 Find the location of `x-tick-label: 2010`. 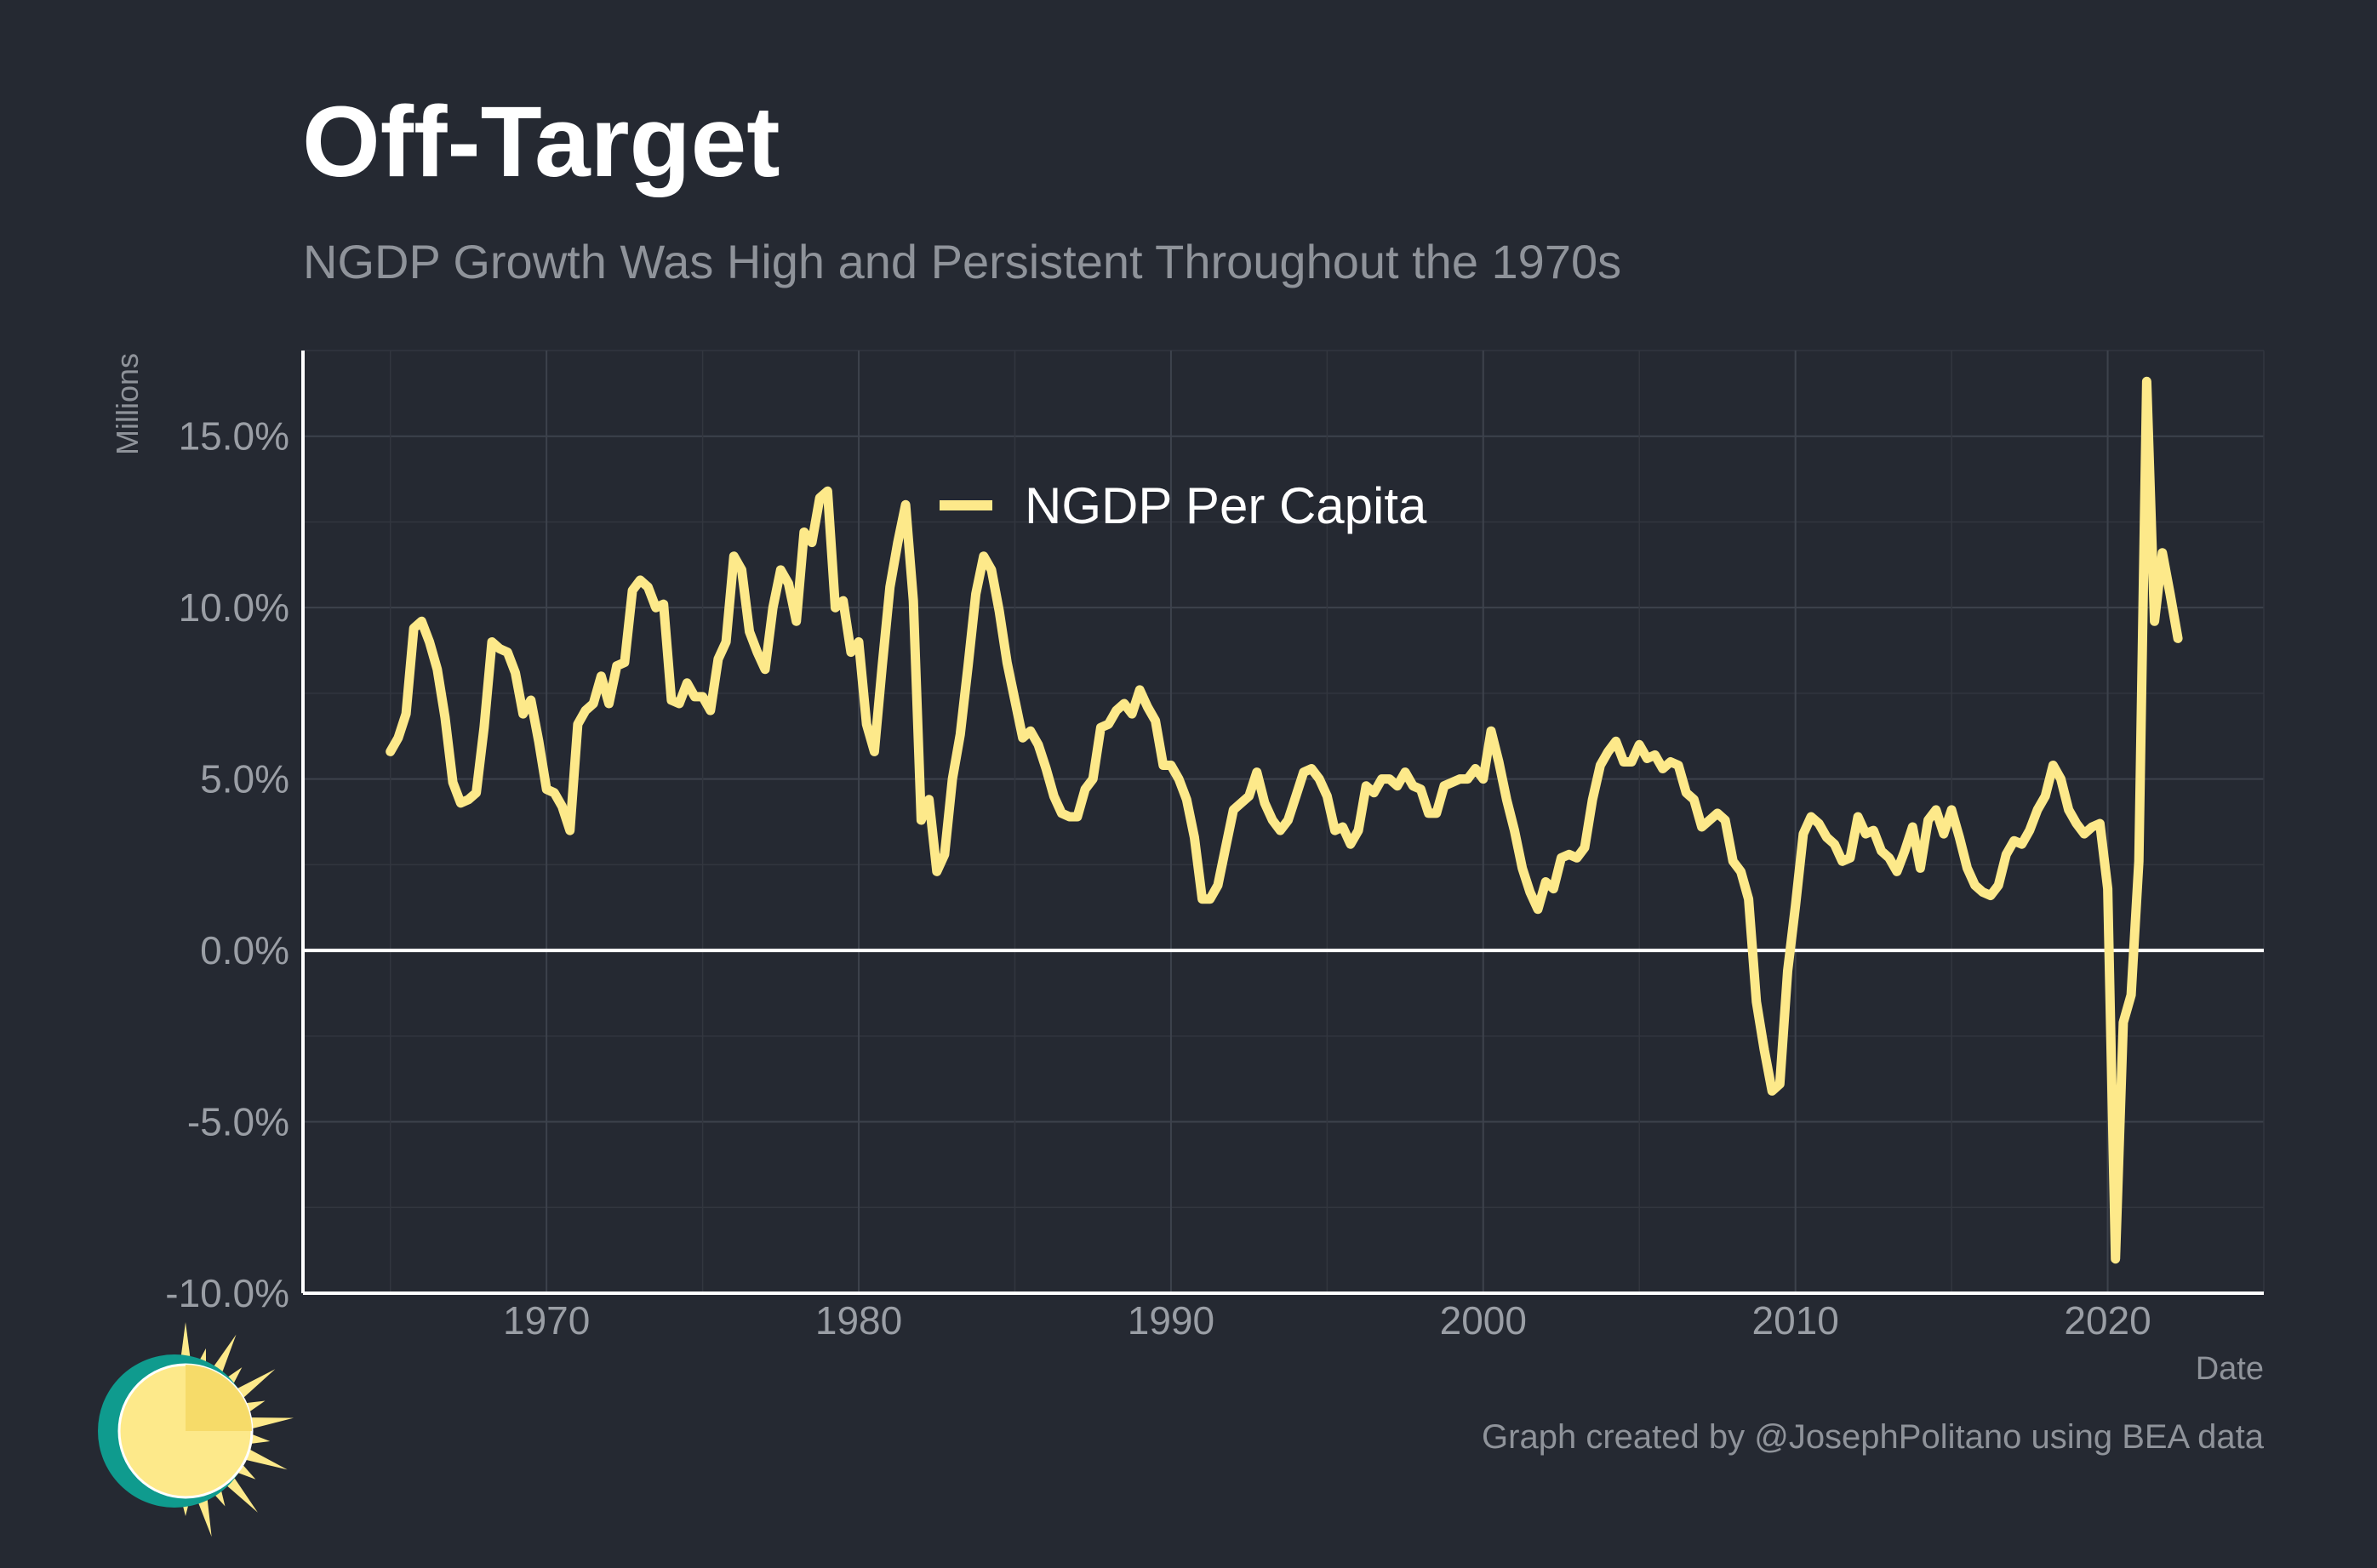

x-tick-label: 2010 is located at coordinates (1795, 1320).